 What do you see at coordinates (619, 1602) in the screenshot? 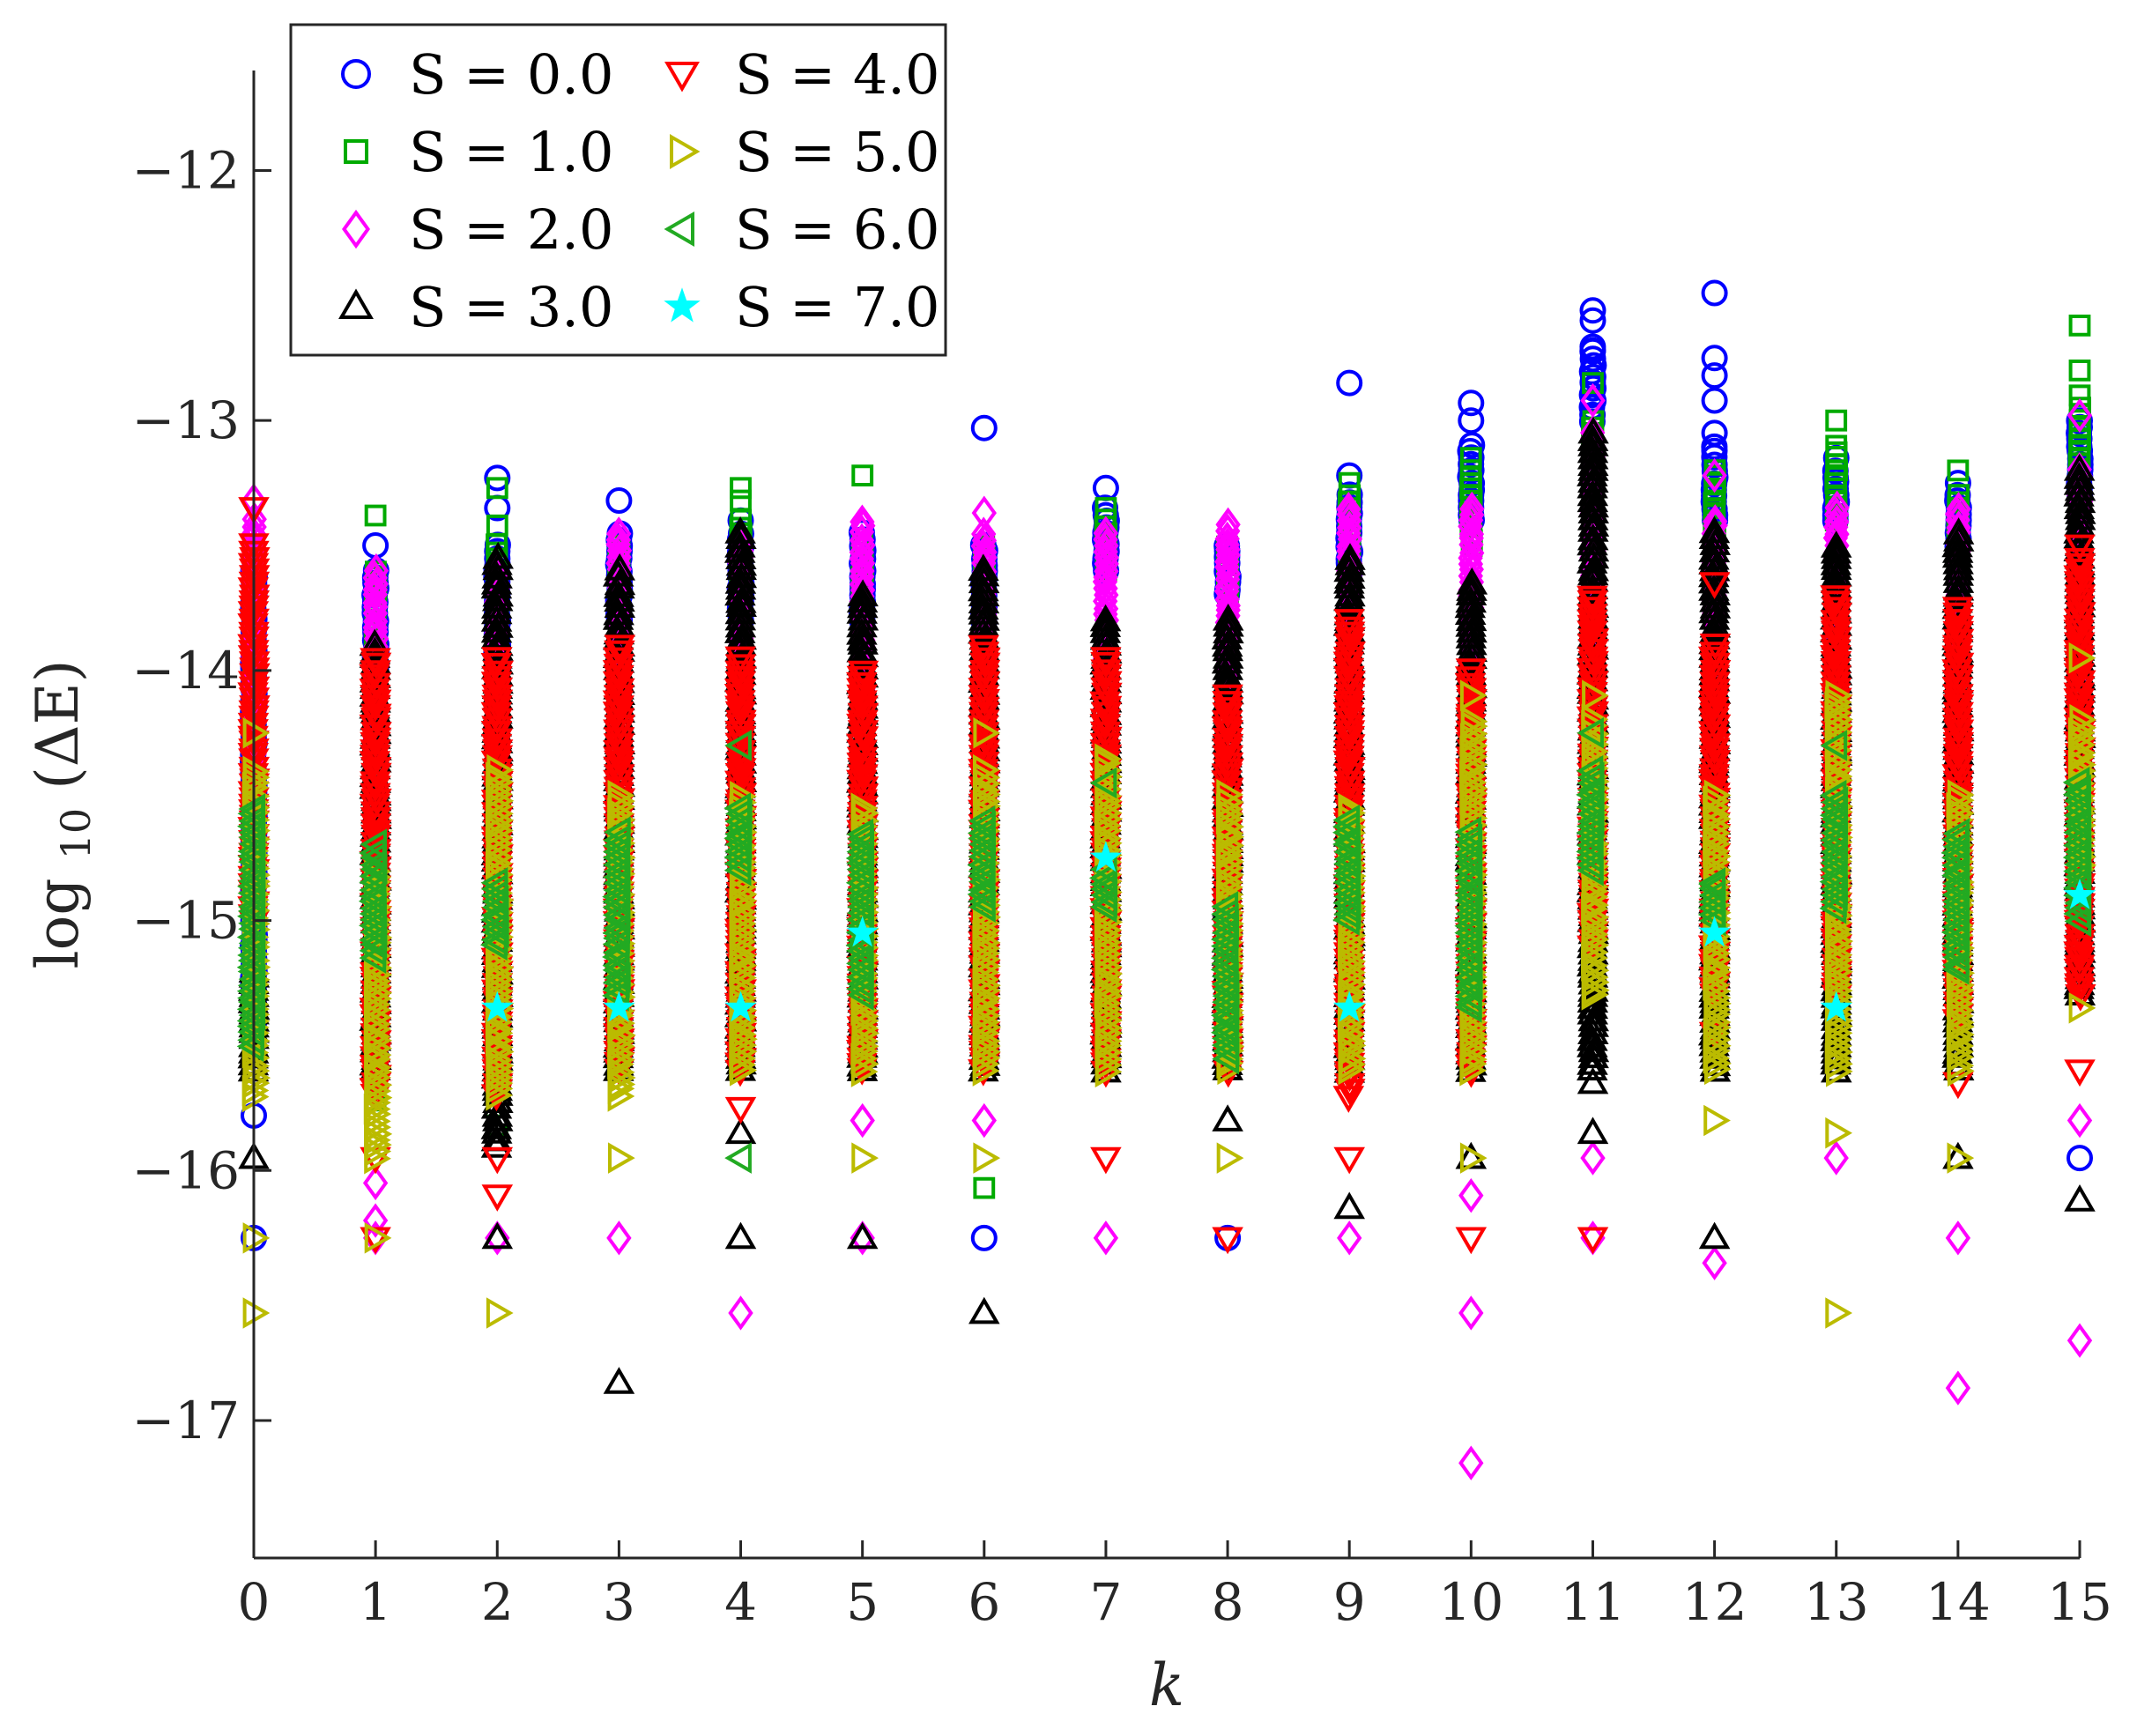
I see `x-tick-label: 3` at bounding box center [619, 1602].